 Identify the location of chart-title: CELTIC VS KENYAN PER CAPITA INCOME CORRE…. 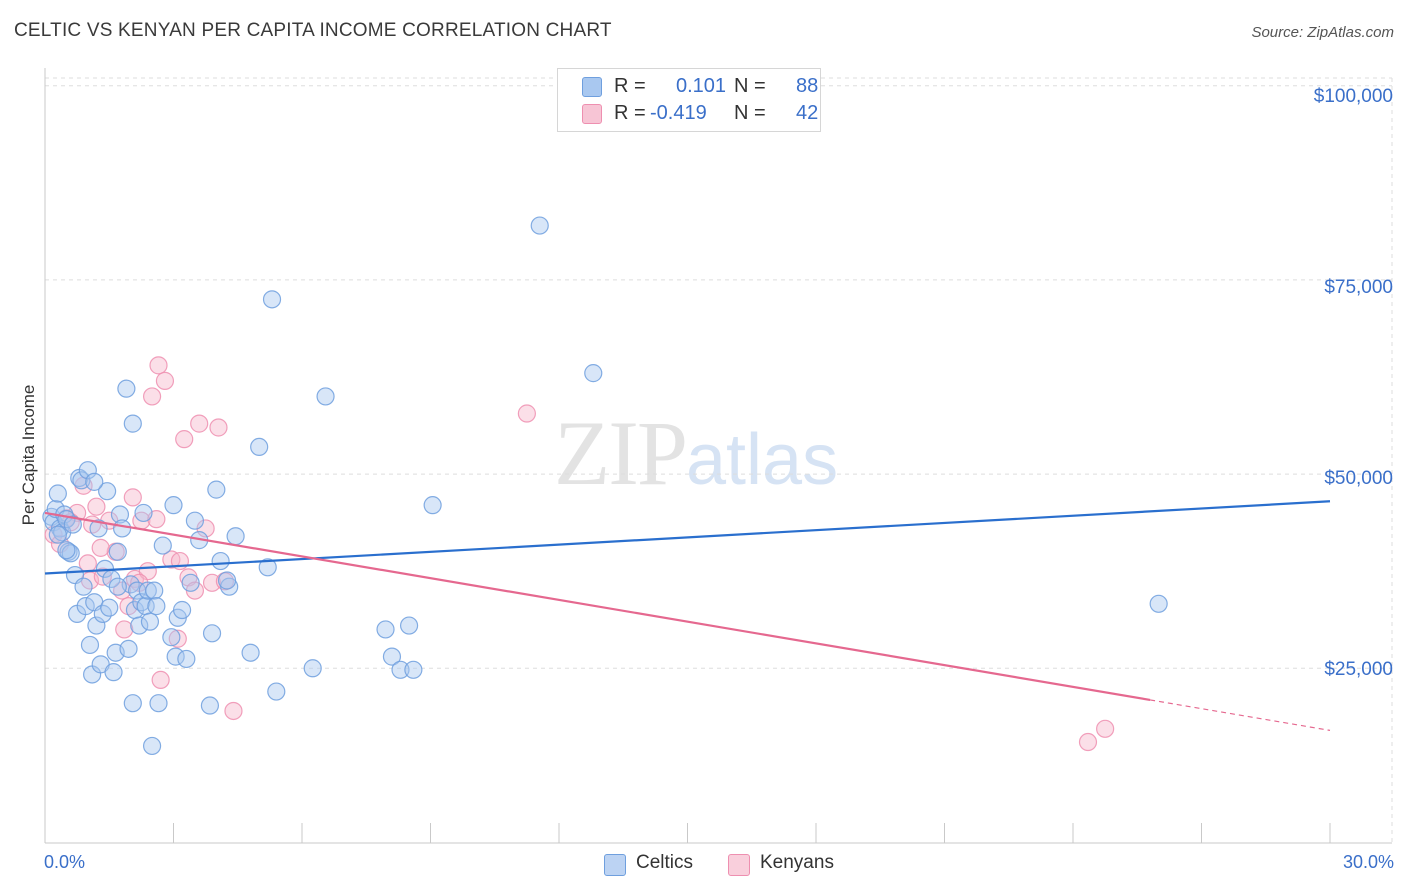
(313, 30).